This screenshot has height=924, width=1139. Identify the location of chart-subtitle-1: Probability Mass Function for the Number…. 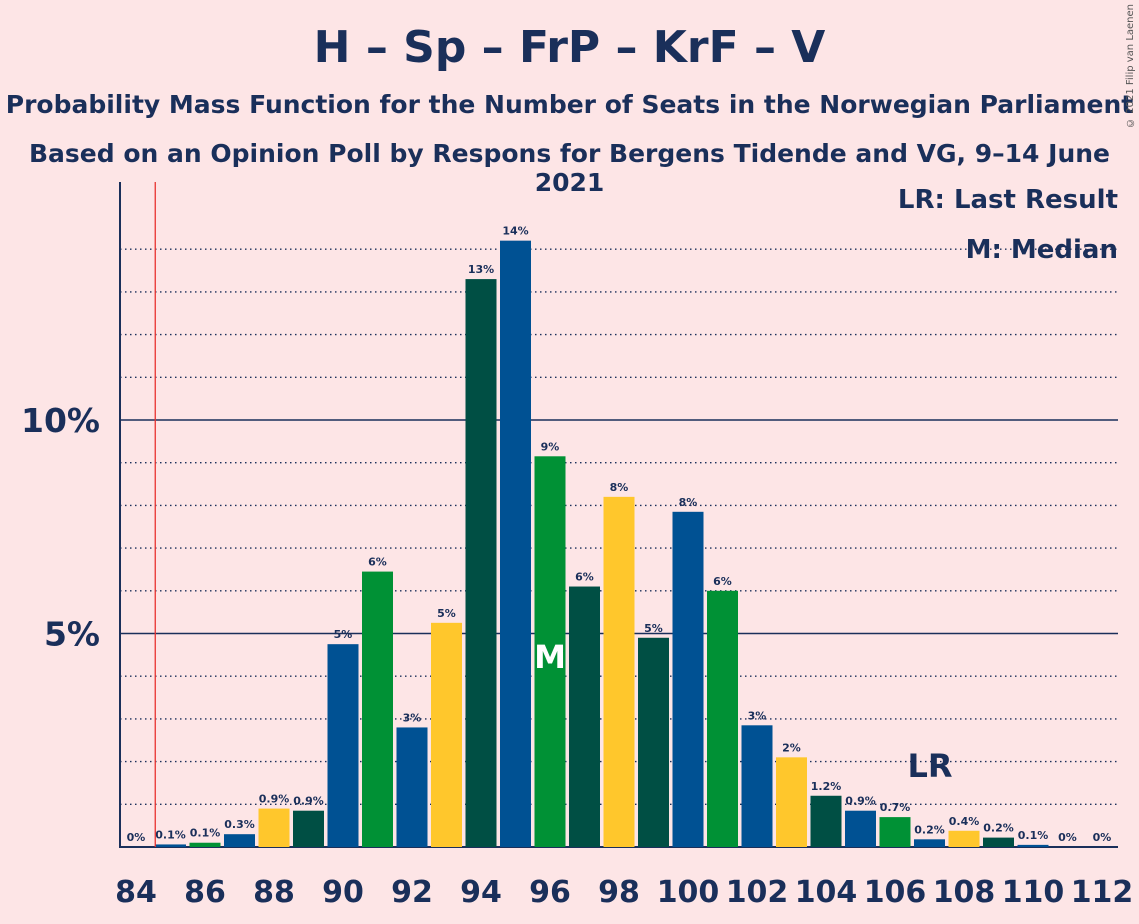
(569, 104).